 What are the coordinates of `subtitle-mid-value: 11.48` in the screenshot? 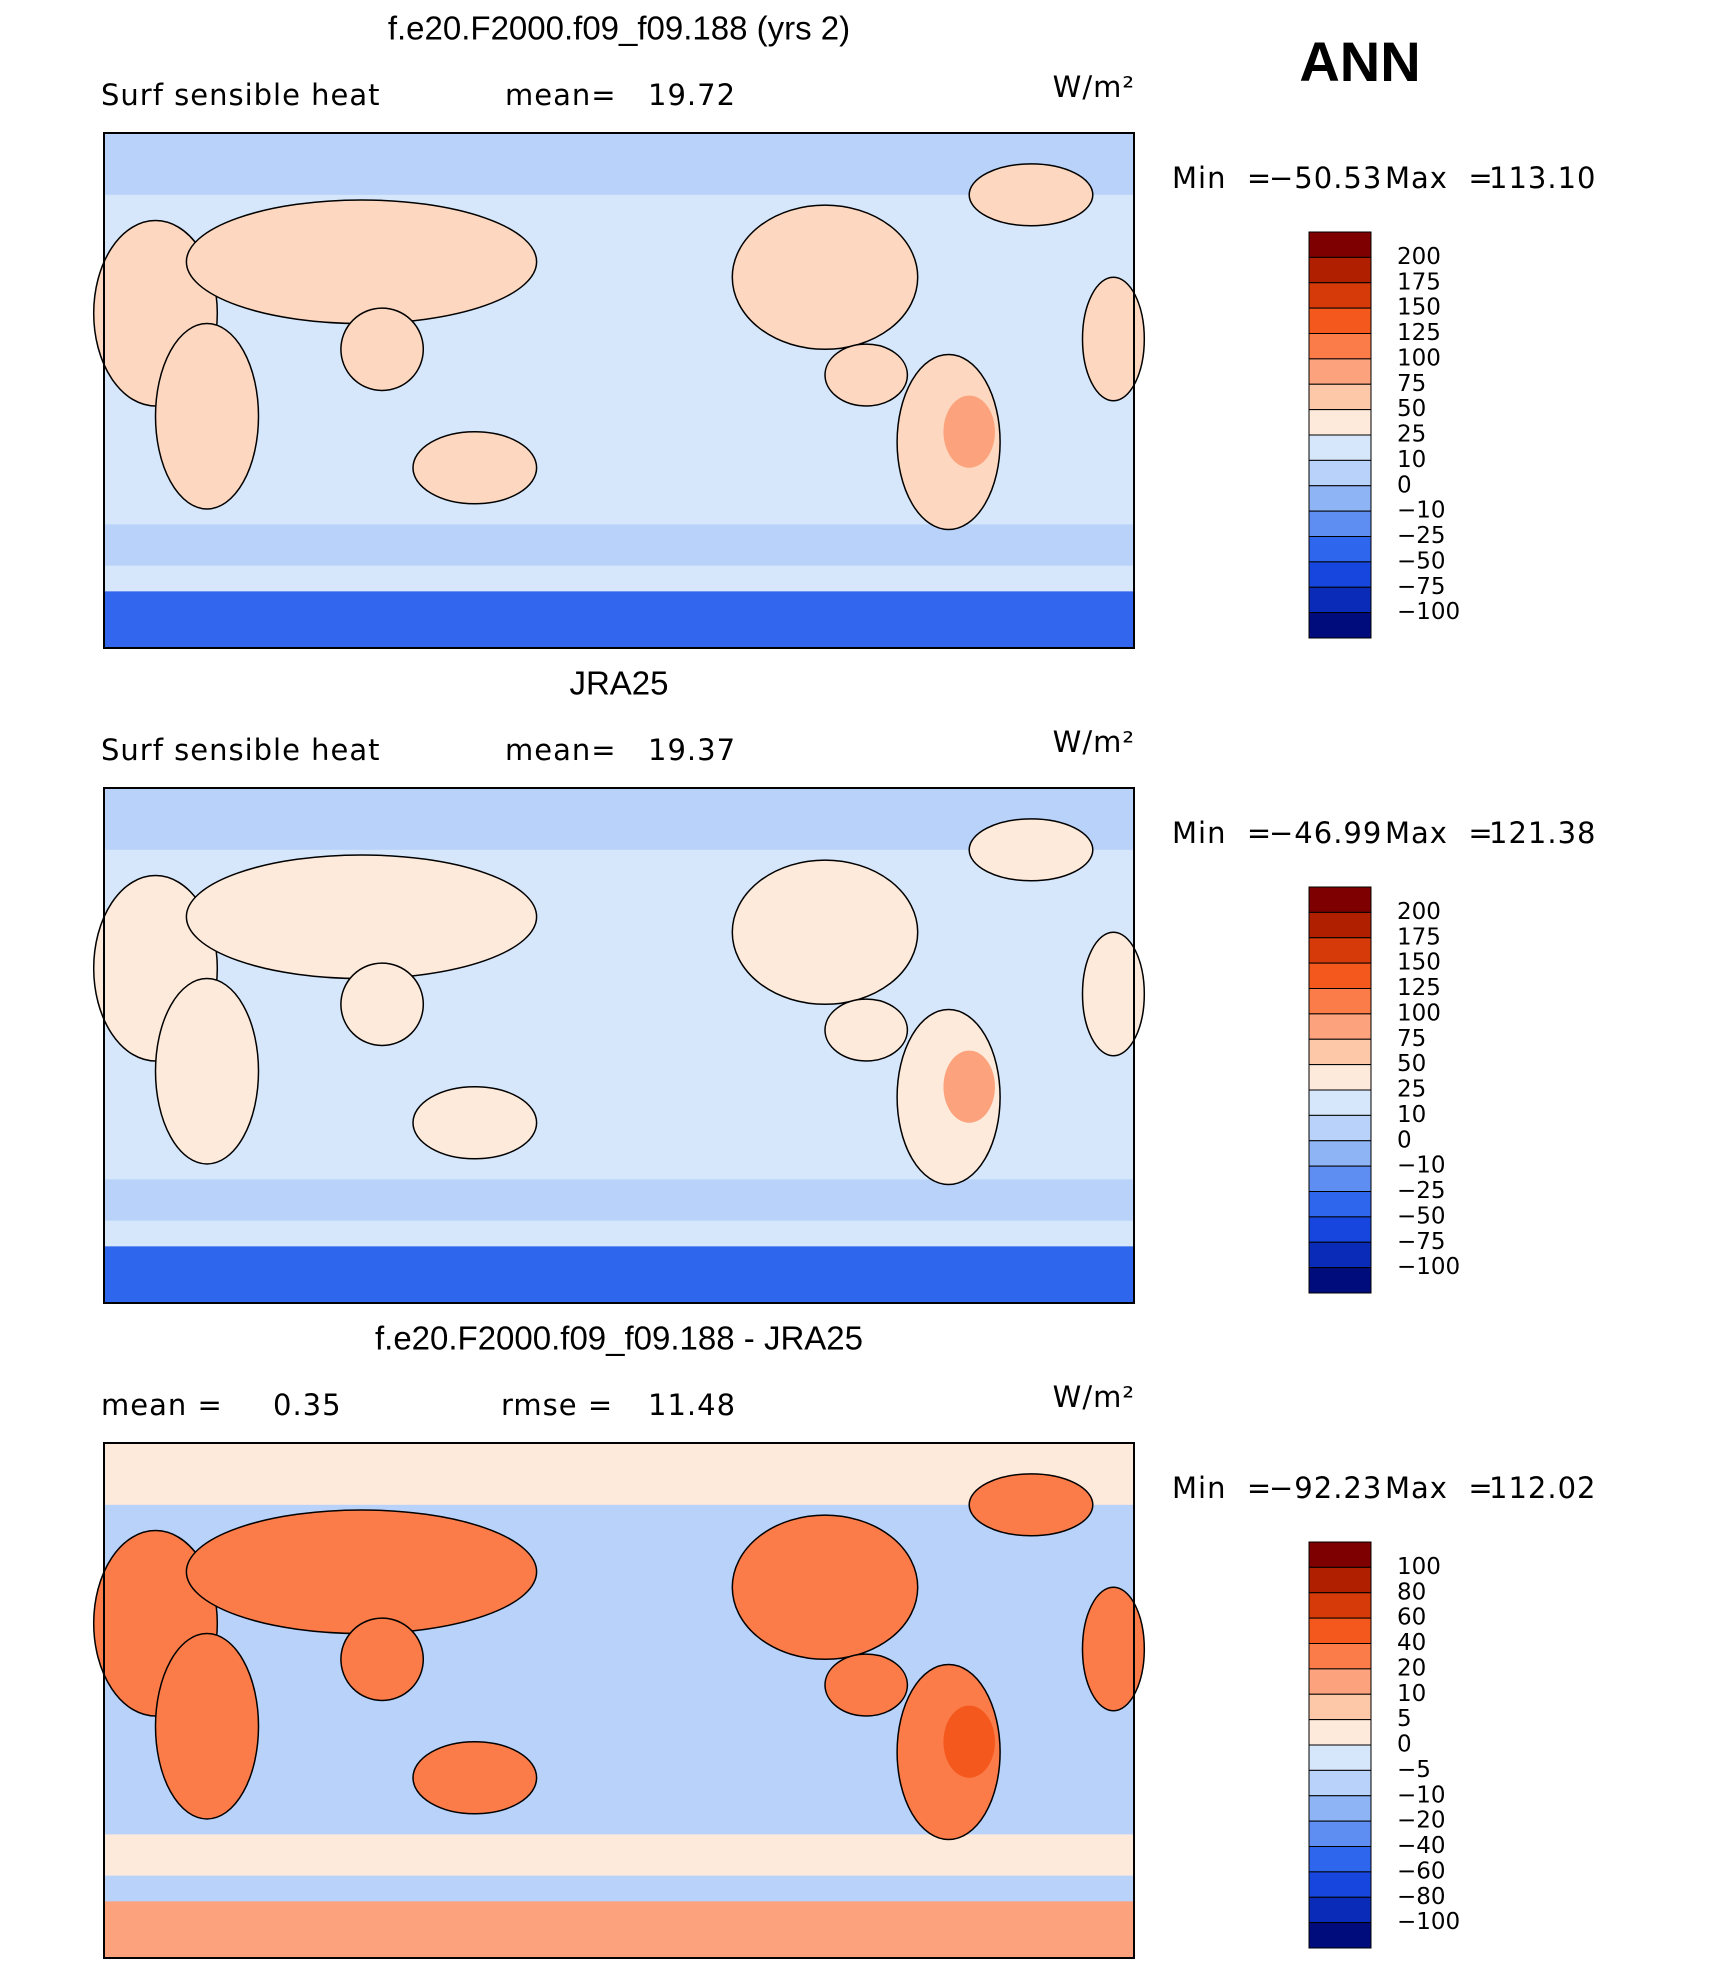 It's located at (692, 1405).